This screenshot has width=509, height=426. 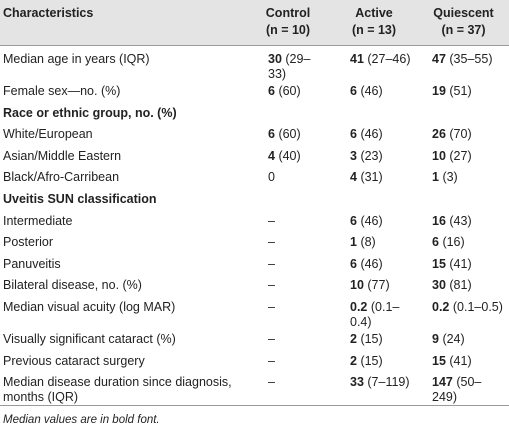 I want to click on range-value: (24), so click(x=453, y=338).